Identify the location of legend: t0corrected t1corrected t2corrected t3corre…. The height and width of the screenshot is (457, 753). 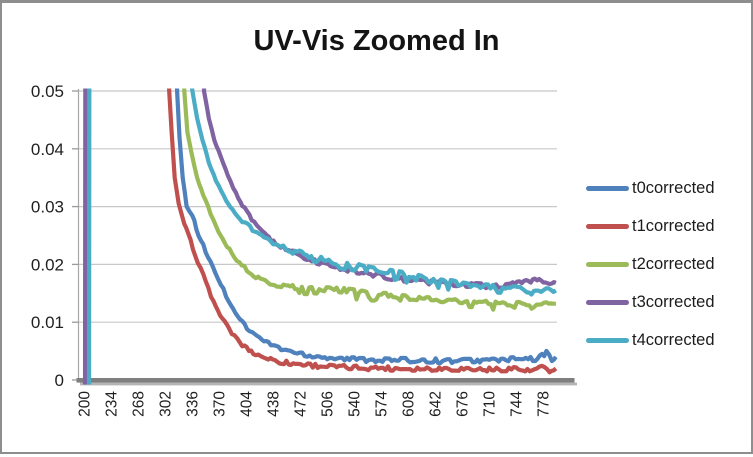
(650, 264).